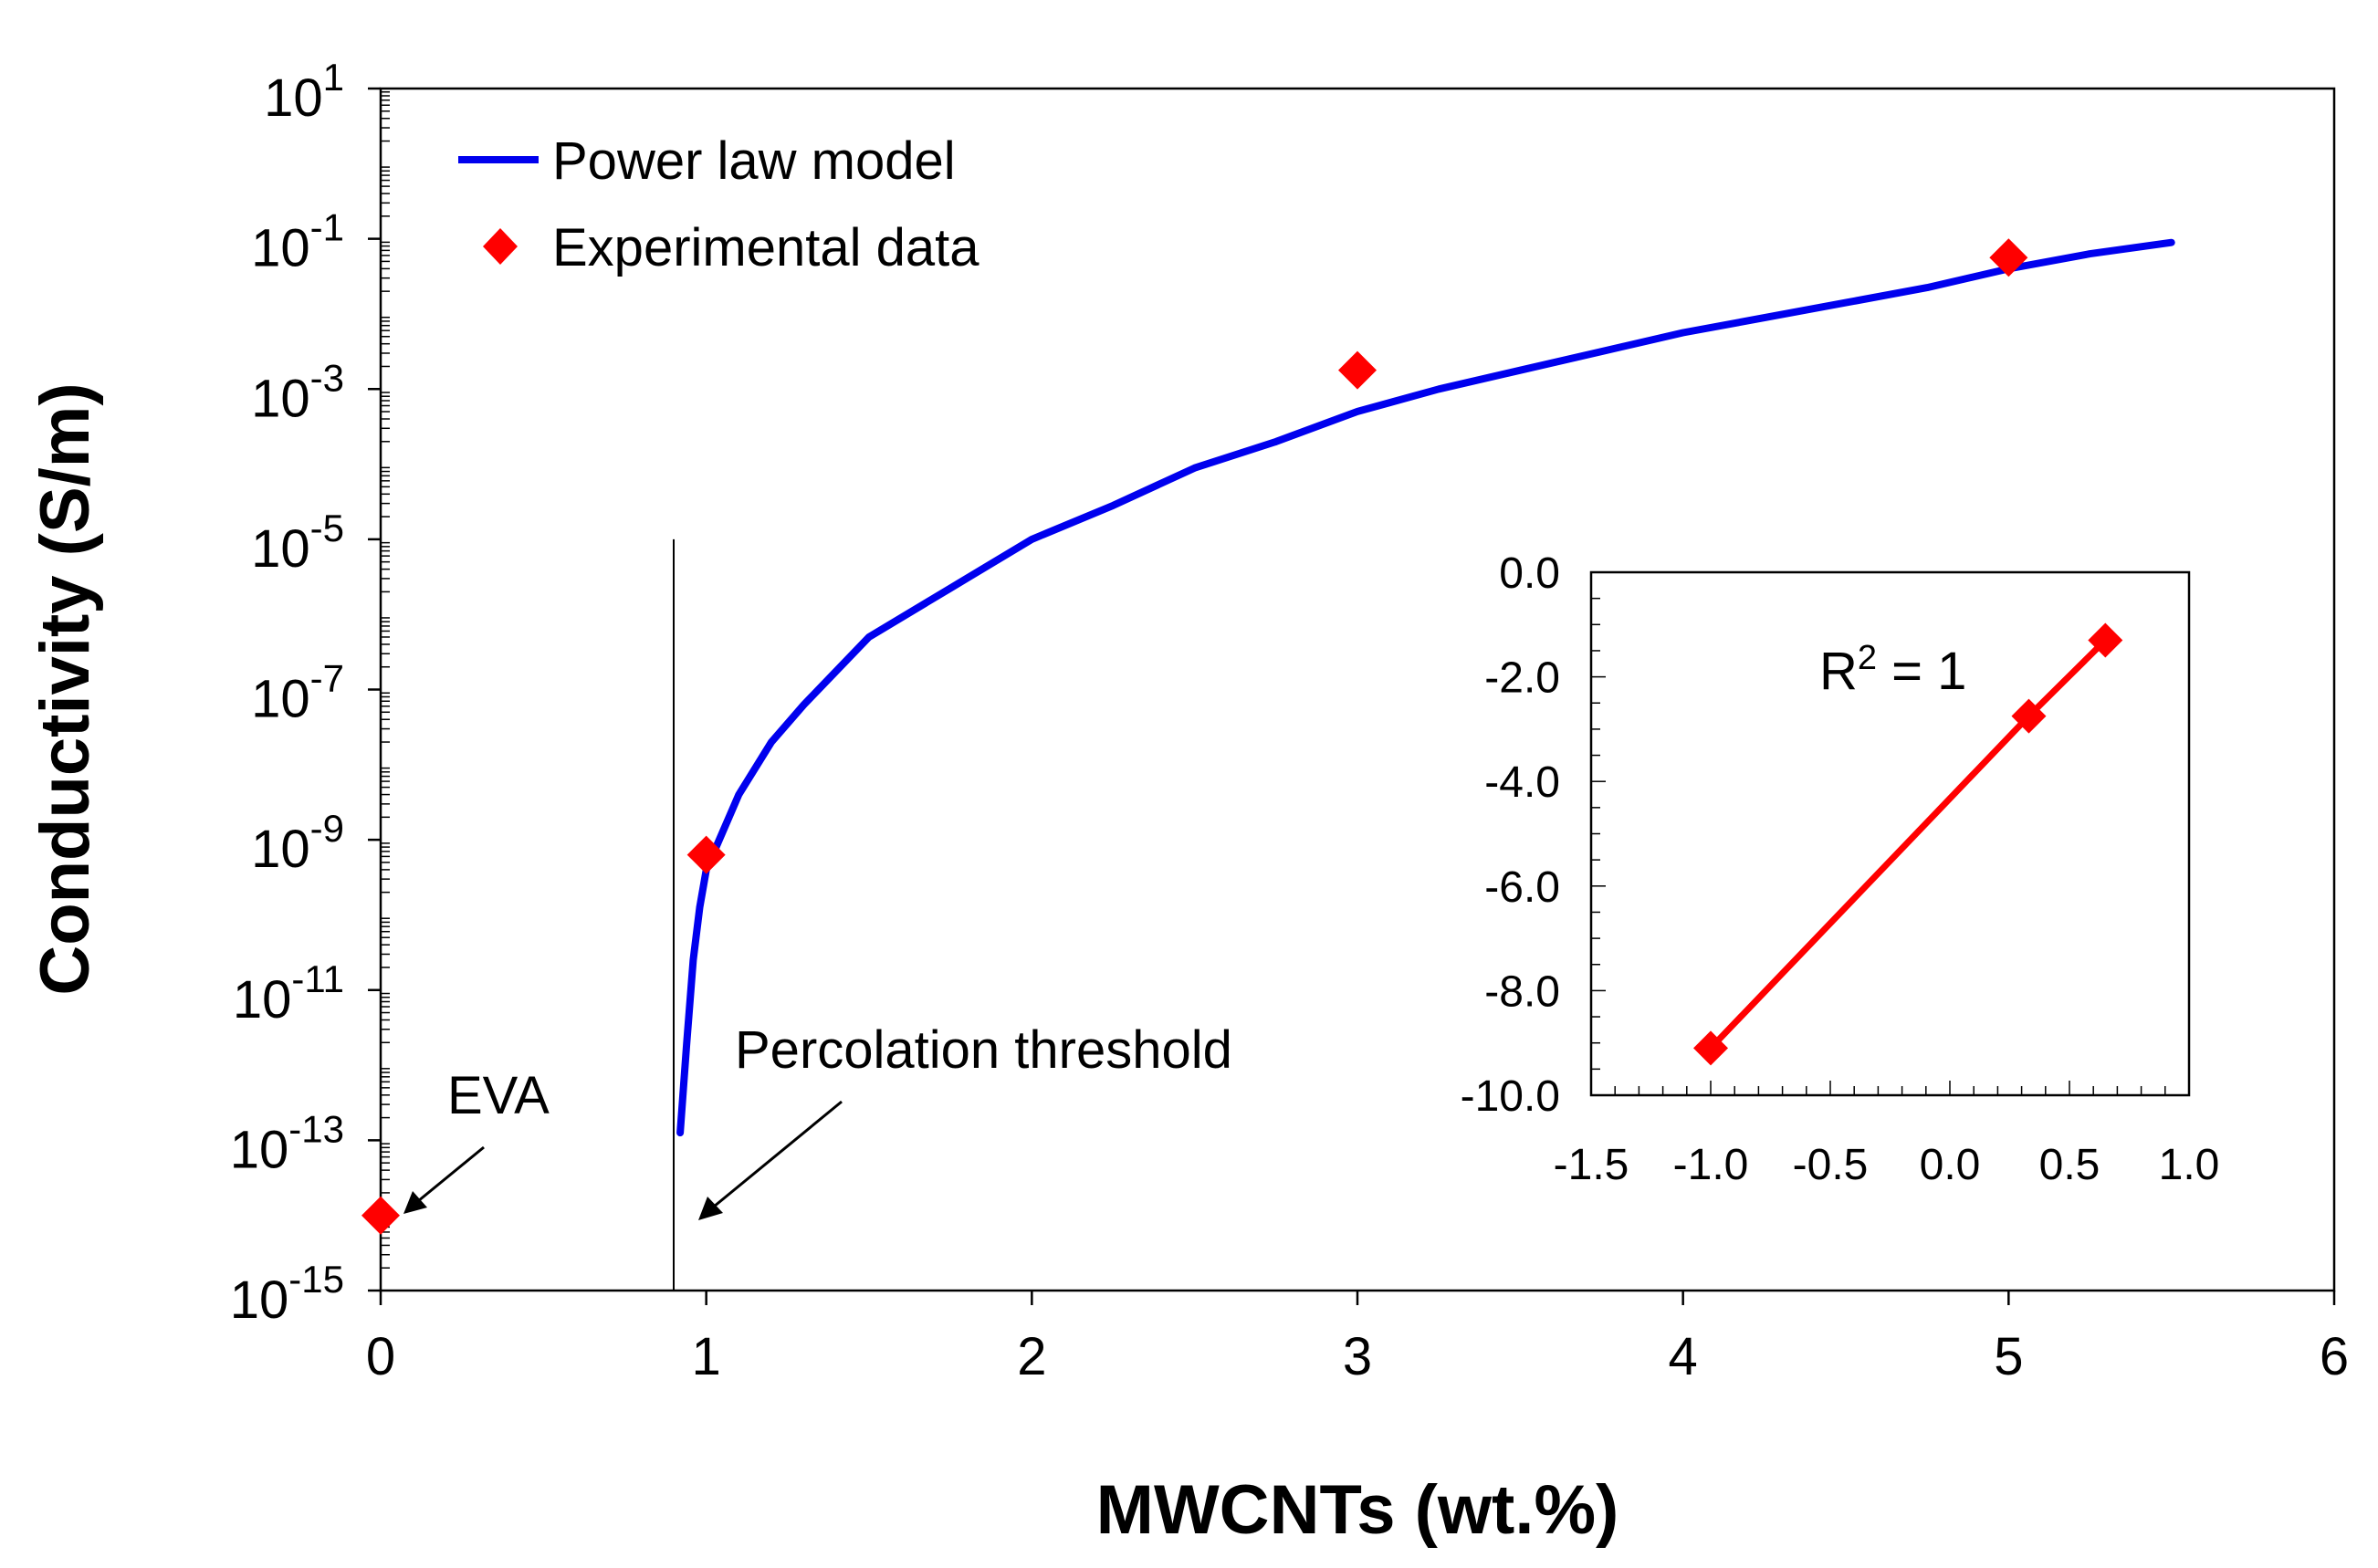 The height and width of the screenshot is (1568, 2378). Describe the element at coordinates (1887, 1165) in the screenshot. I see `inset-xtick-labels: -1.5 -1.0 -0.5 0.0 0.5 1.0` at that location.